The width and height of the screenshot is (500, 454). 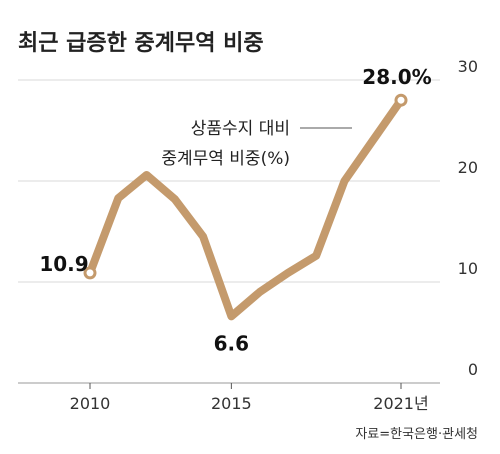 What do you see at coordinates (63, 264) in the screenshot?
I see `data-label-2010: 10.9` at bounding box center [63, 264].